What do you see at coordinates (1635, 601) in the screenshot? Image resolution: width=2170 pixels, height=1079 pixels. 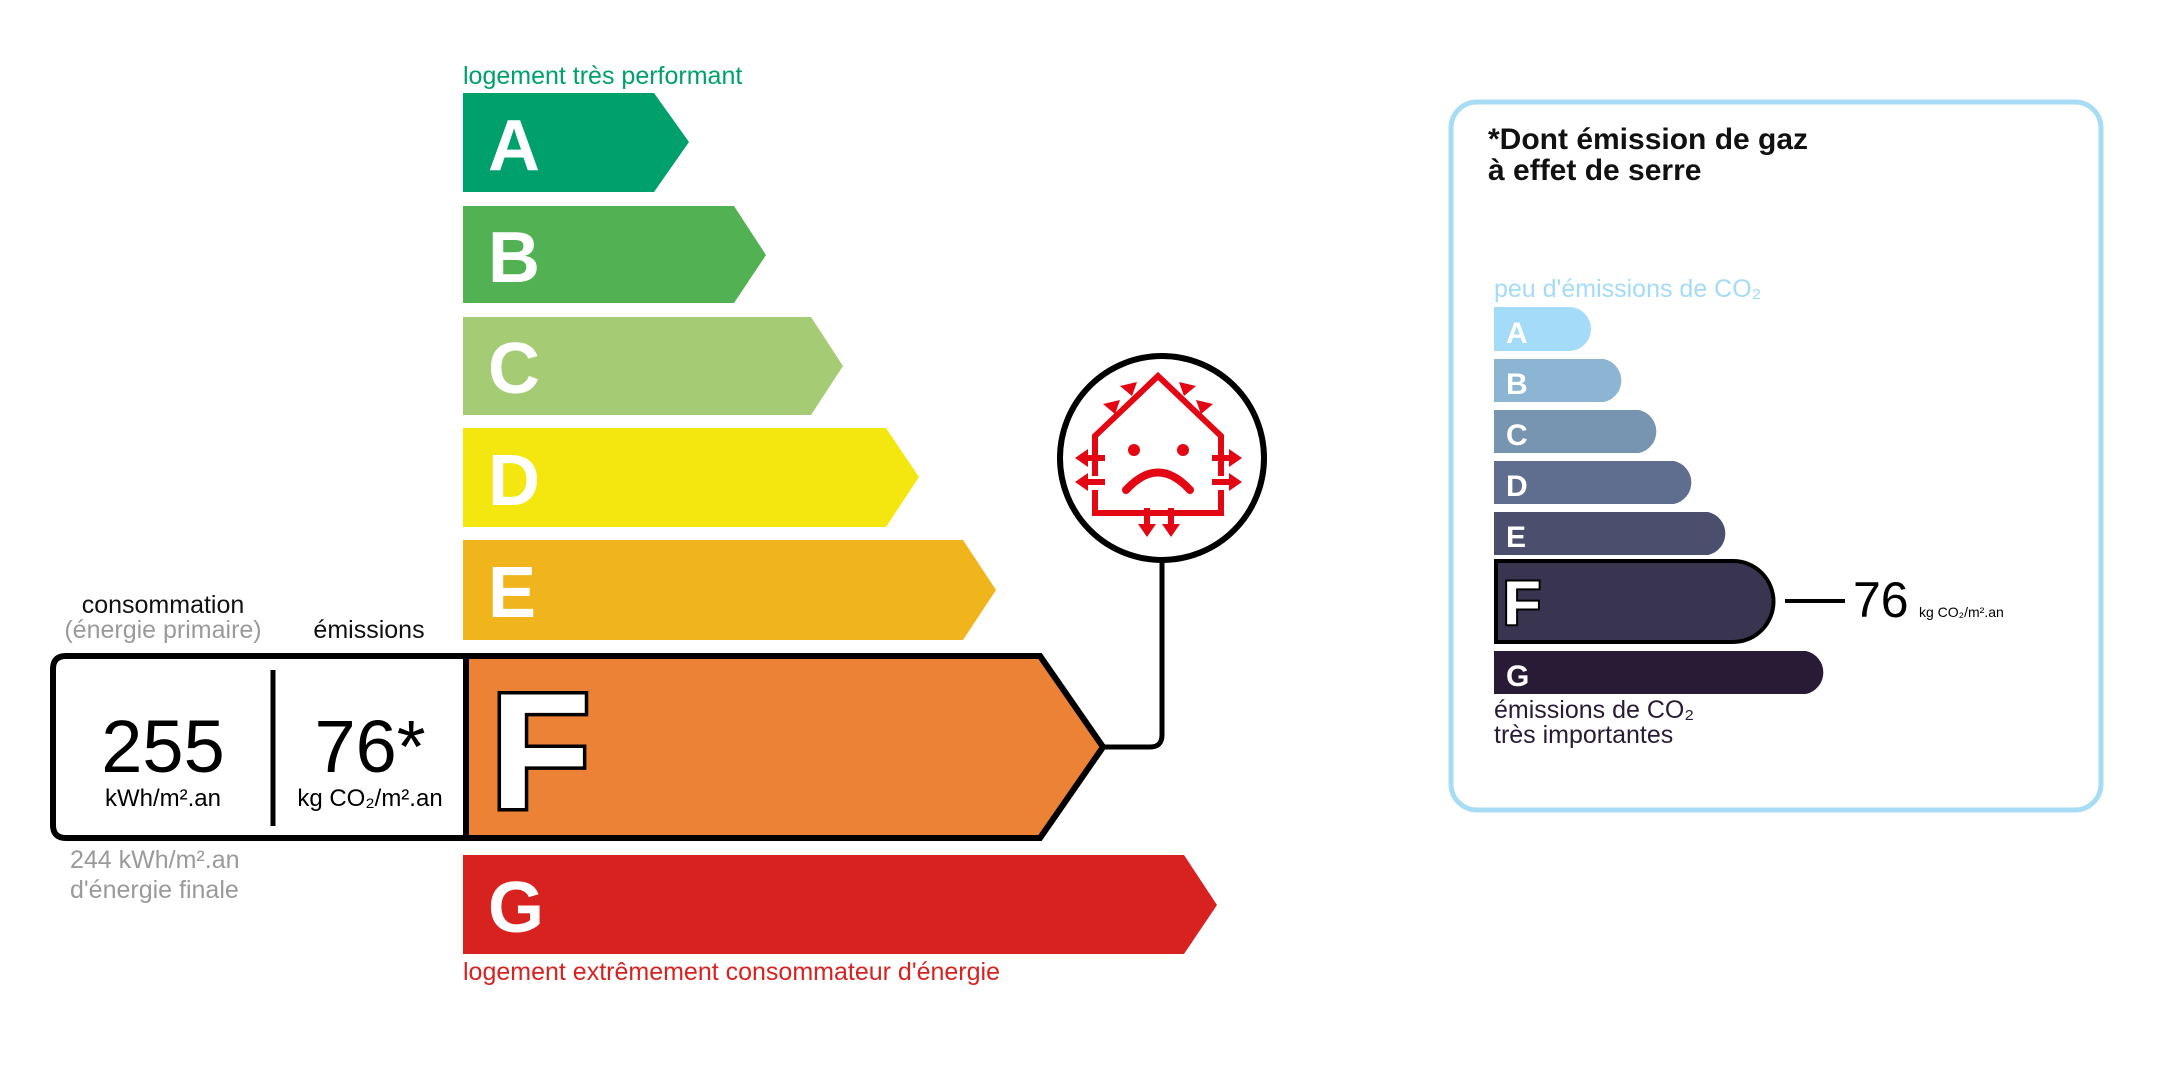 I see `ges-class-f-current: F` at bounding box center [1635, 601].